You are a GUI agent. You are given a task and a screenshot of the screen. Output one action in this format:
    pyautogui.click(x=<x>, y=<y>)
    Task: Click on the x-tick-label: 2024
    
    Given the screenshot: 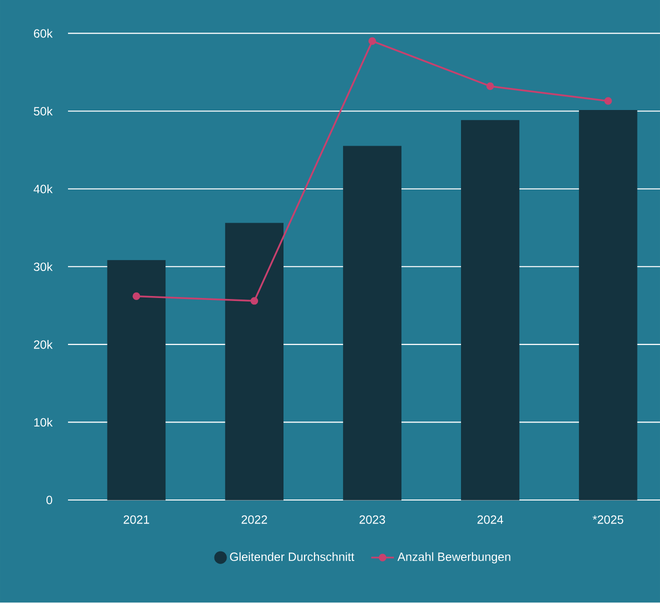 What is the action you would take?
    pyautogui.click(x=491, y=520)
    